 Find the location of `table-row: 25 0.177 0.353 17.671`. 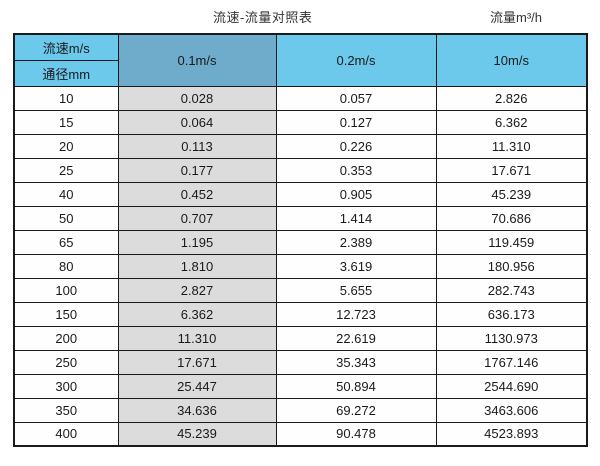

table-row: 25 0.177 0.353 17.671 is located at coordinates (300, 170).